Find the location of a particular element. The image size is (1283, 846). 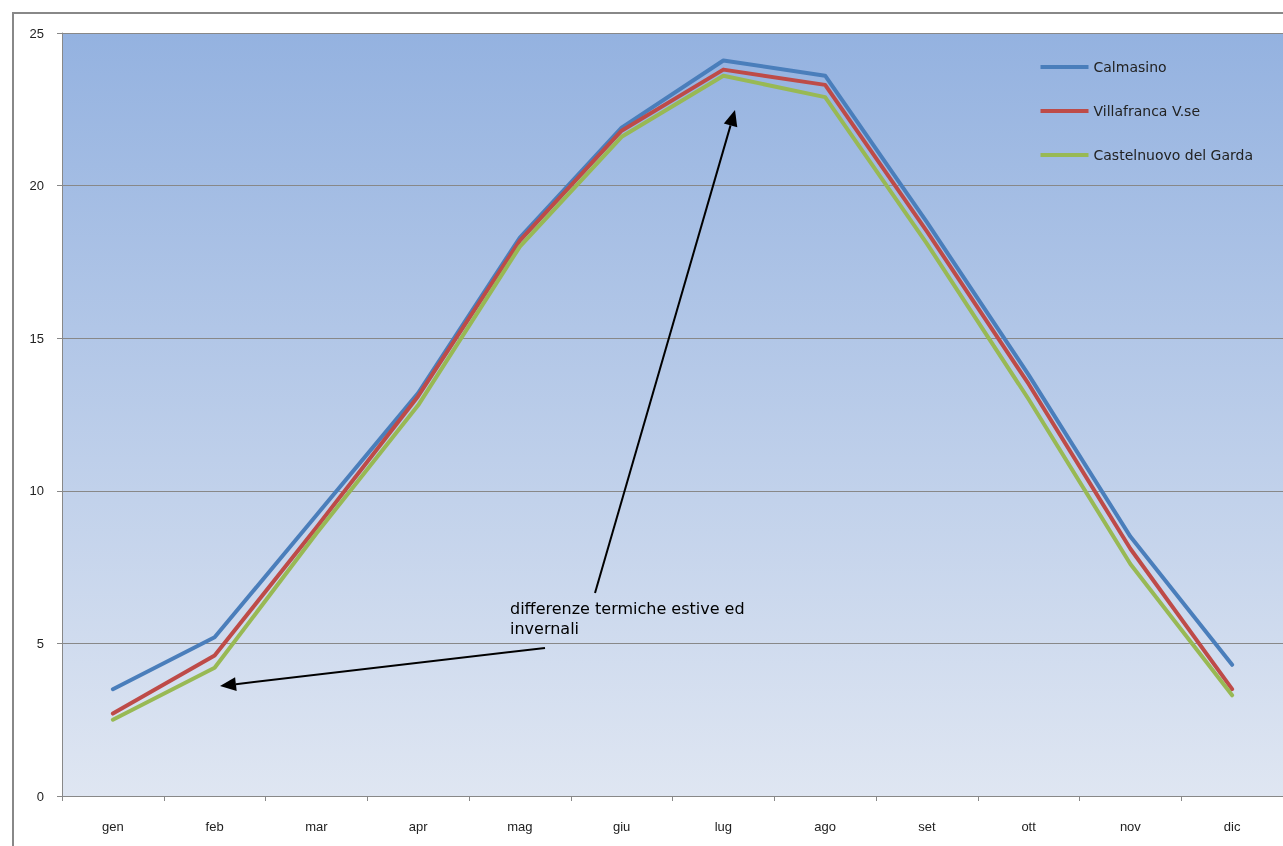

x-tick-label: feb is located at coordinates (214, 826).